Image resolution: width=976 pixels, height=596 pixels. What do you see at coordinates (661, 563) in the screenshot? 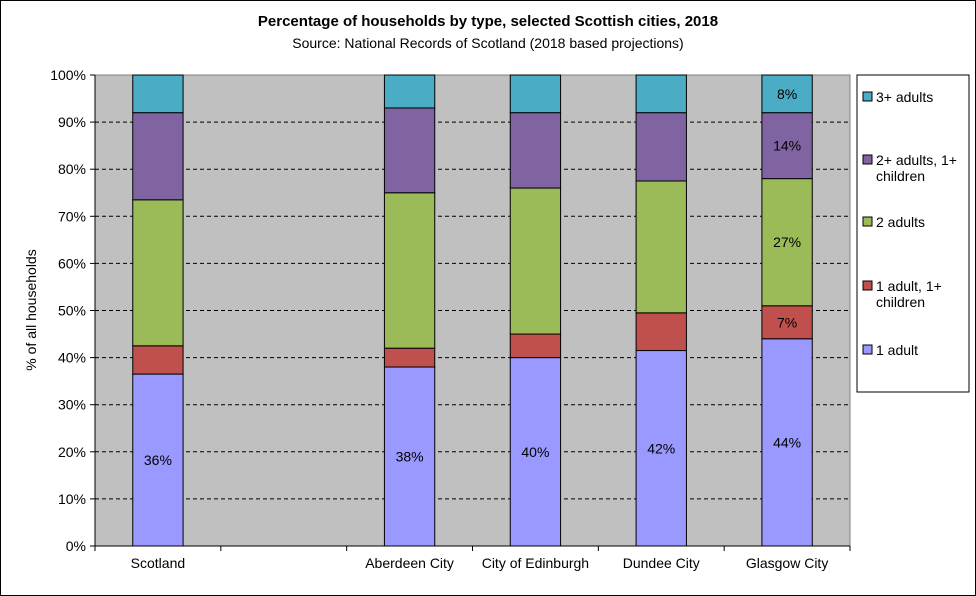
I see `x-tick-label: Dundee City` at bounding box center [661, 563].